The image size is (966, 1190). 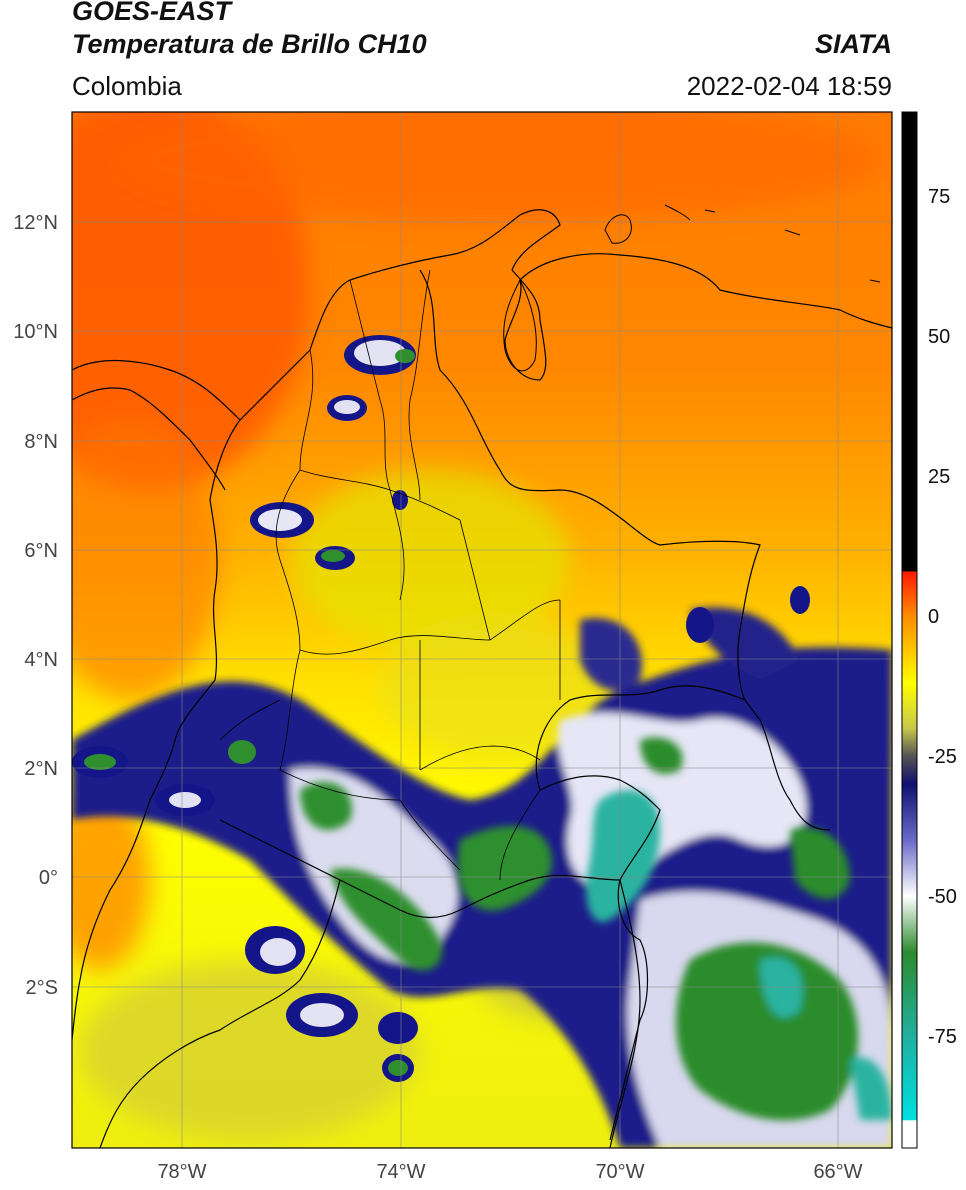 What do you see at coordinates (48, 878) in the screenshot?
I see `lat-tick-label: 0°` at bounding box center [48, 878].